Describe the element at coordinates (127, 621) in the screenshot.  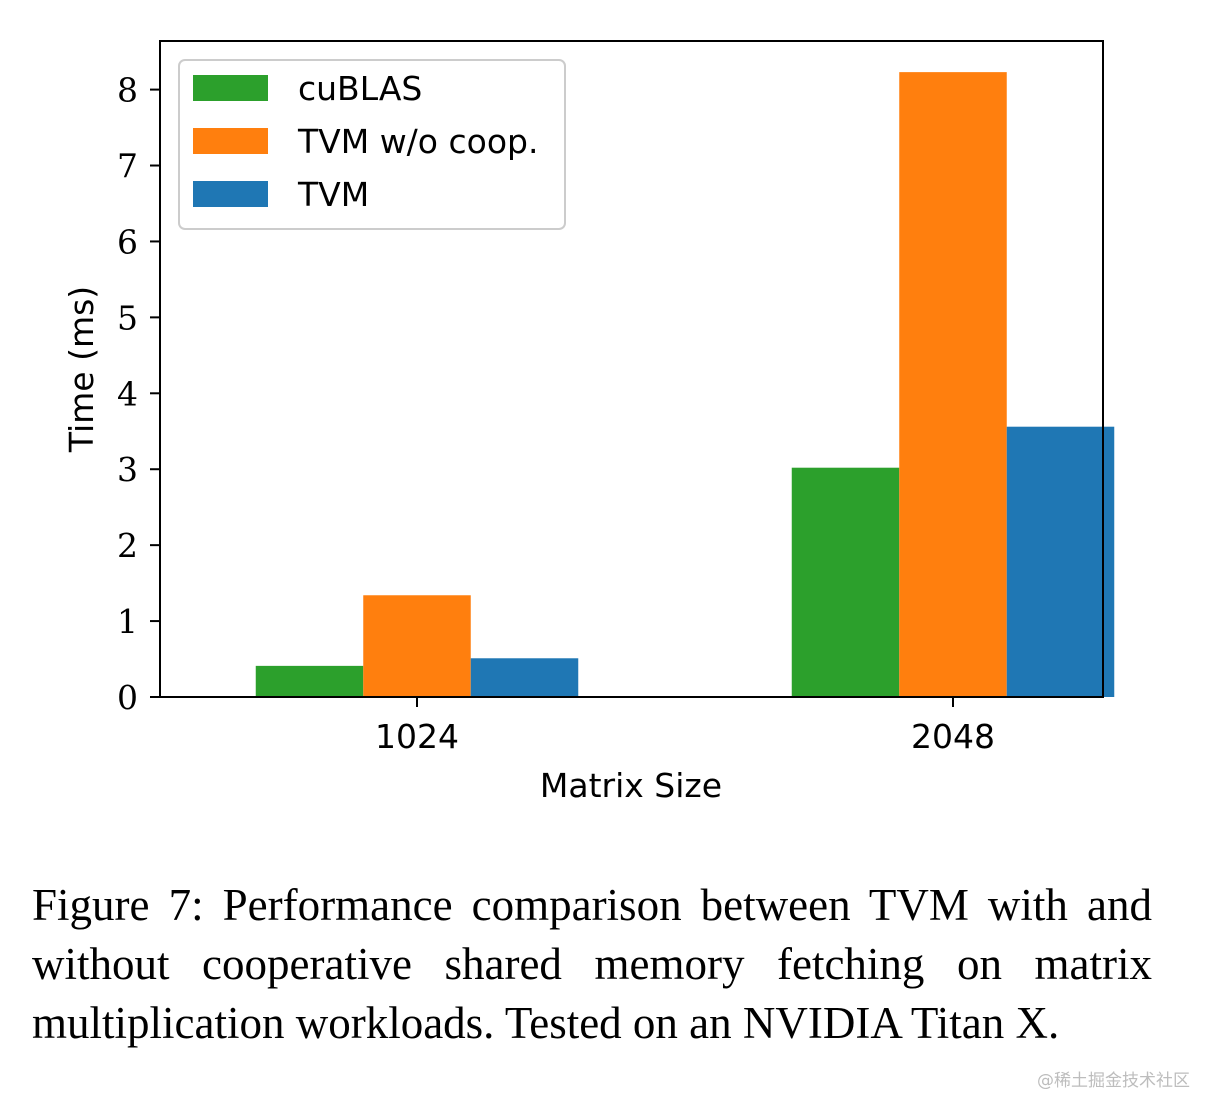
I see `y-tick-label: 1` at that location.